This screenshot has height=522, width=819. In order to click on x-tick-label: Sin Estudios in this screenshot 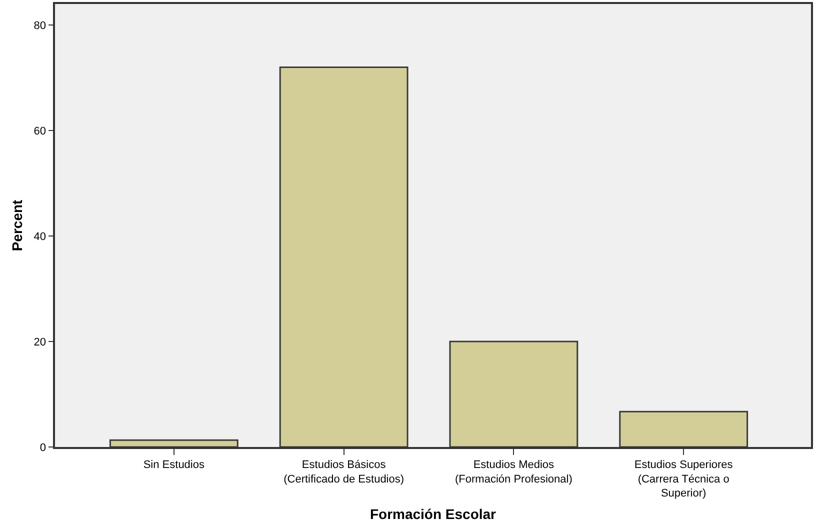, I will do `click(174, 464)`.